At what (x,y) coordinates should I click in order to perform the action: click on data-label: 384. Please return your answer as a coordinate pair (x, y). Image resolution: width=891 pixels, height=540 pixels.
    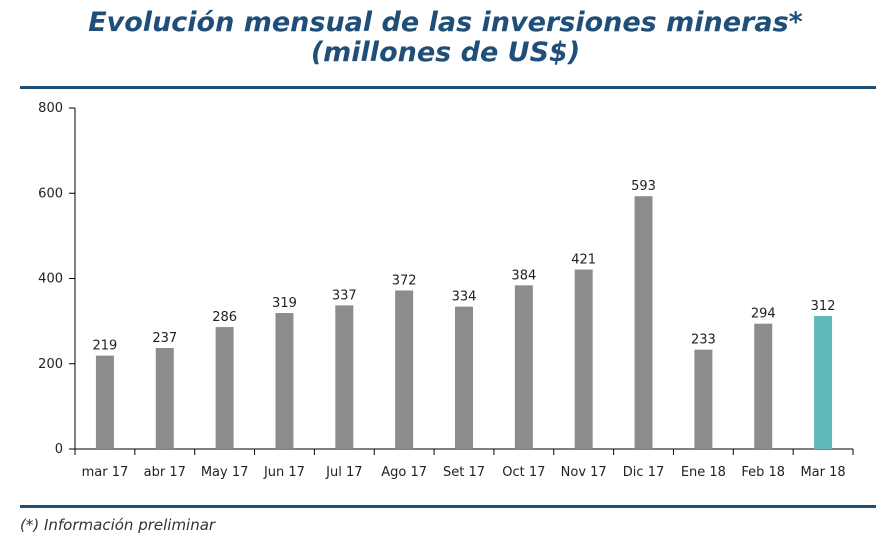
    Looking at the image, I should click on (523, 275).